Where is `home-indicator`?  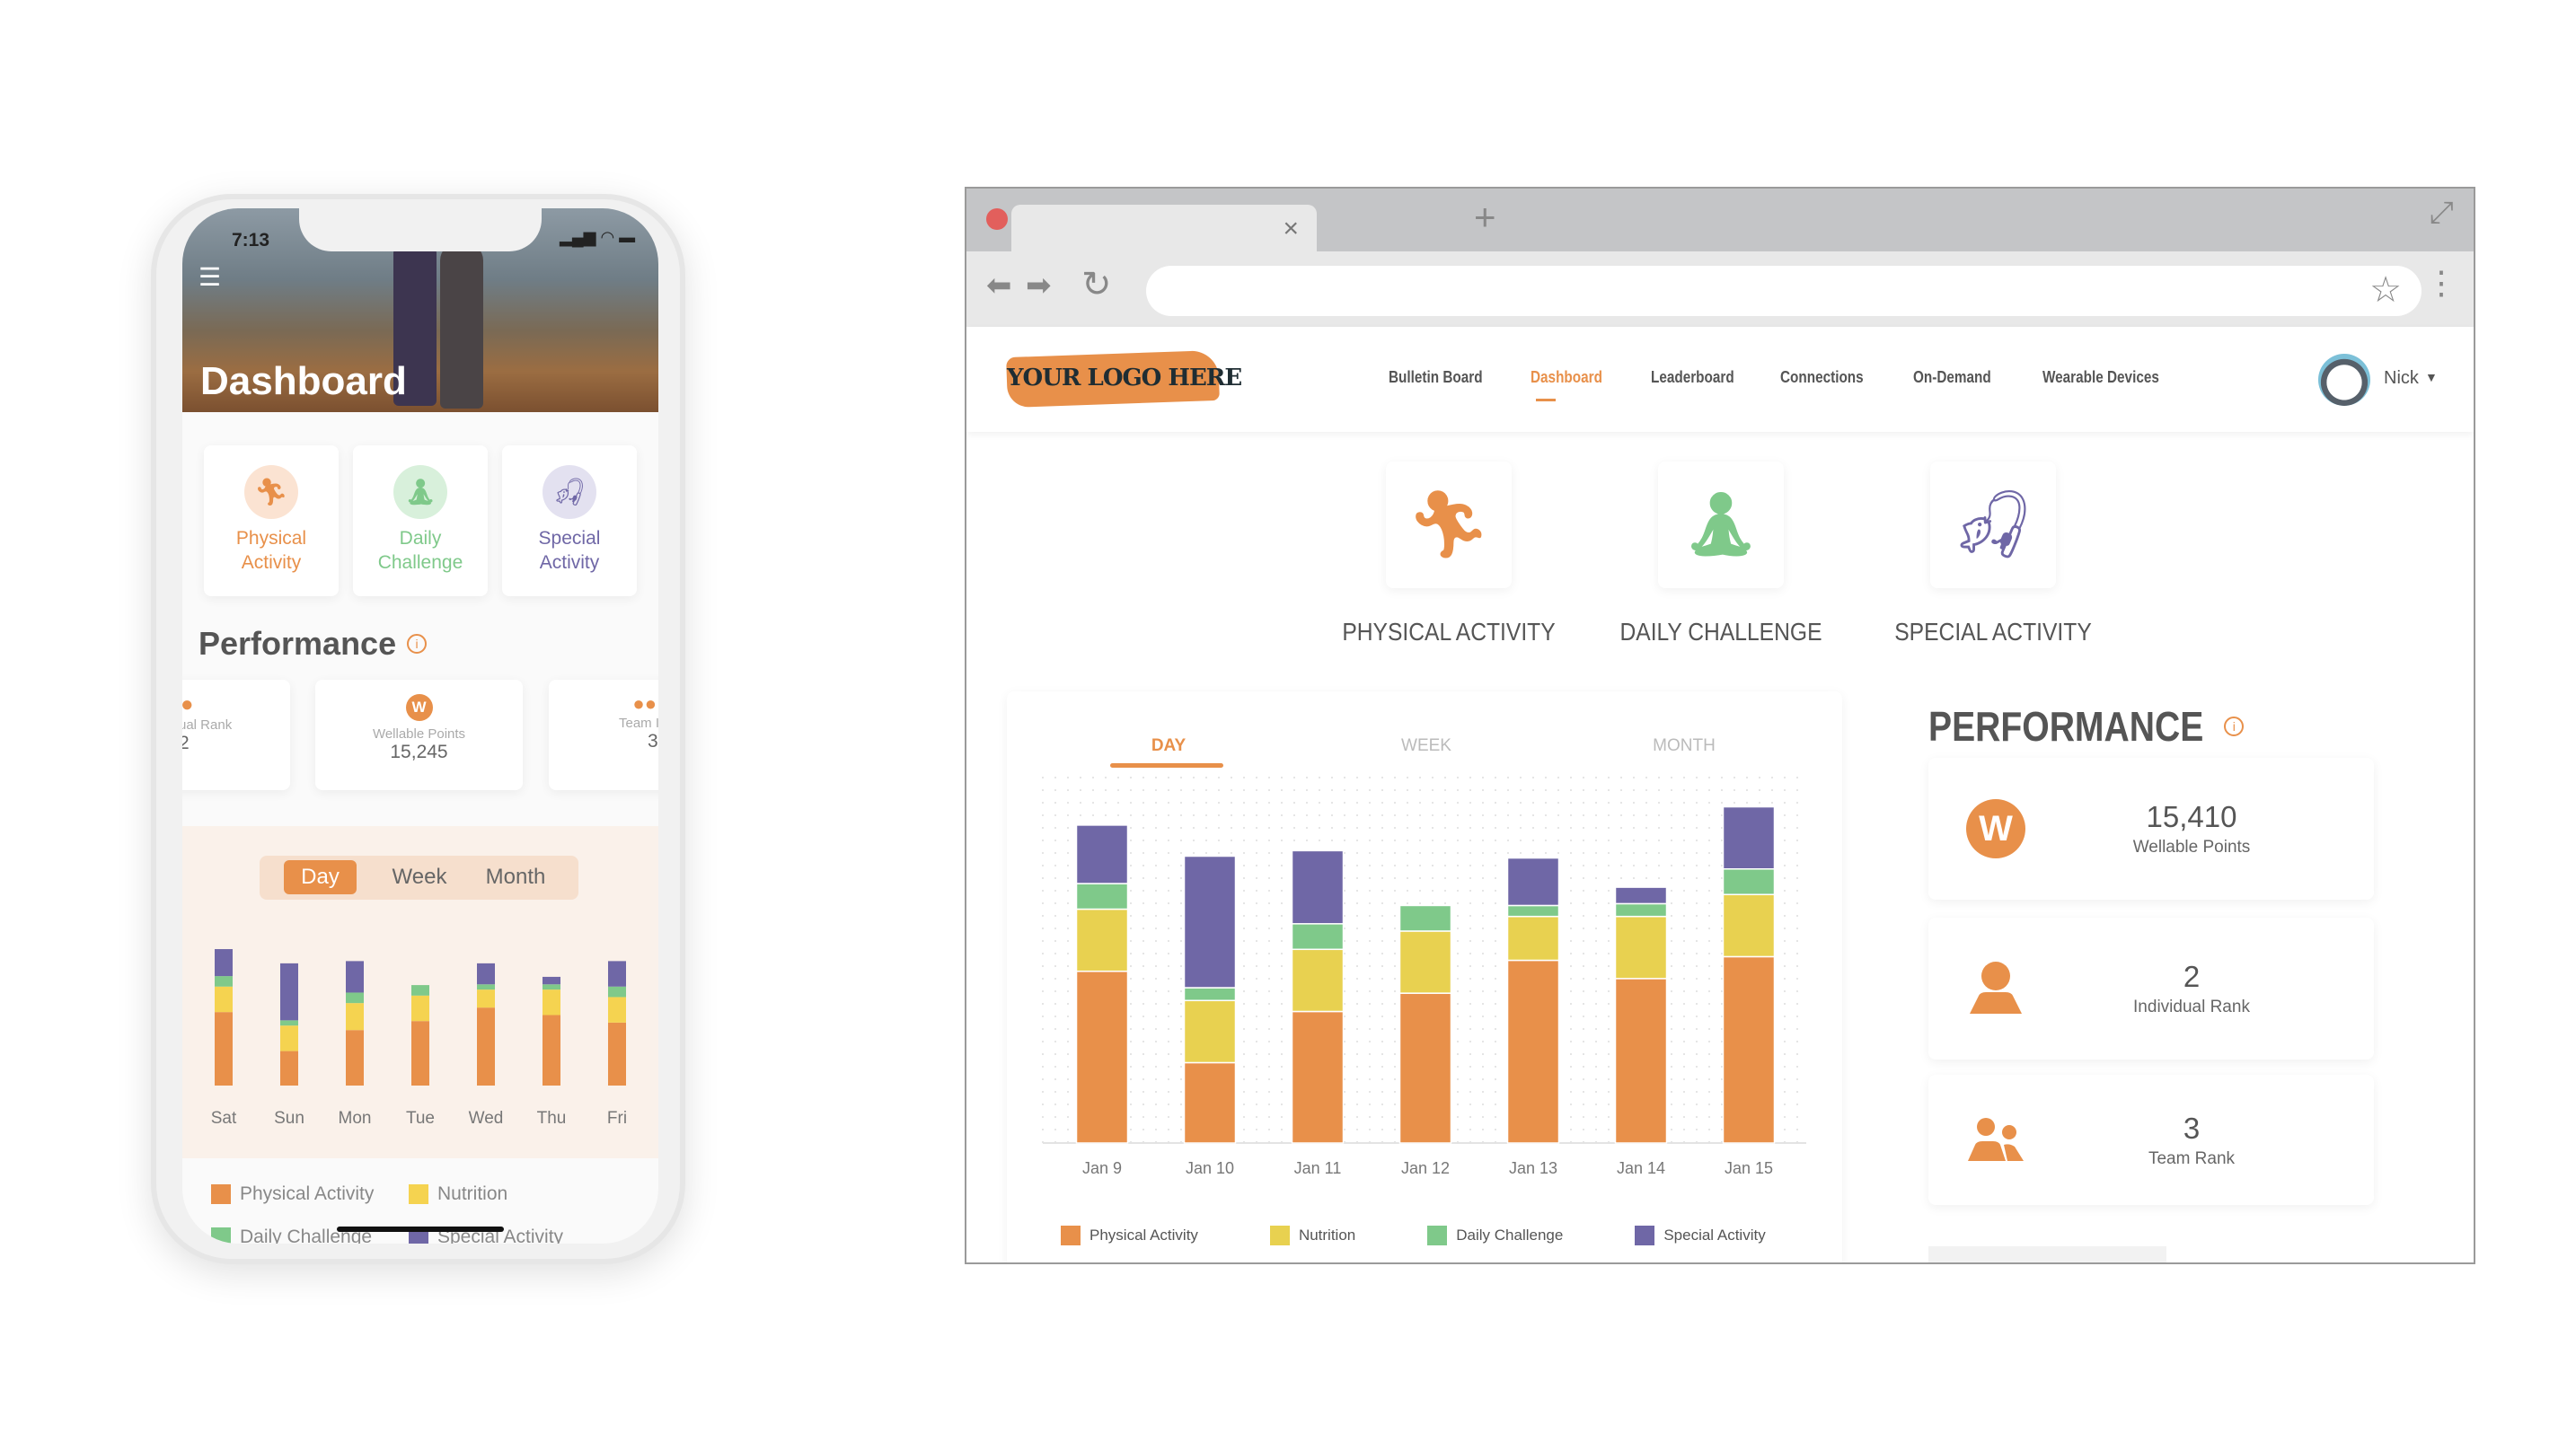
home-indicator is located at coordinates (420, 1229).